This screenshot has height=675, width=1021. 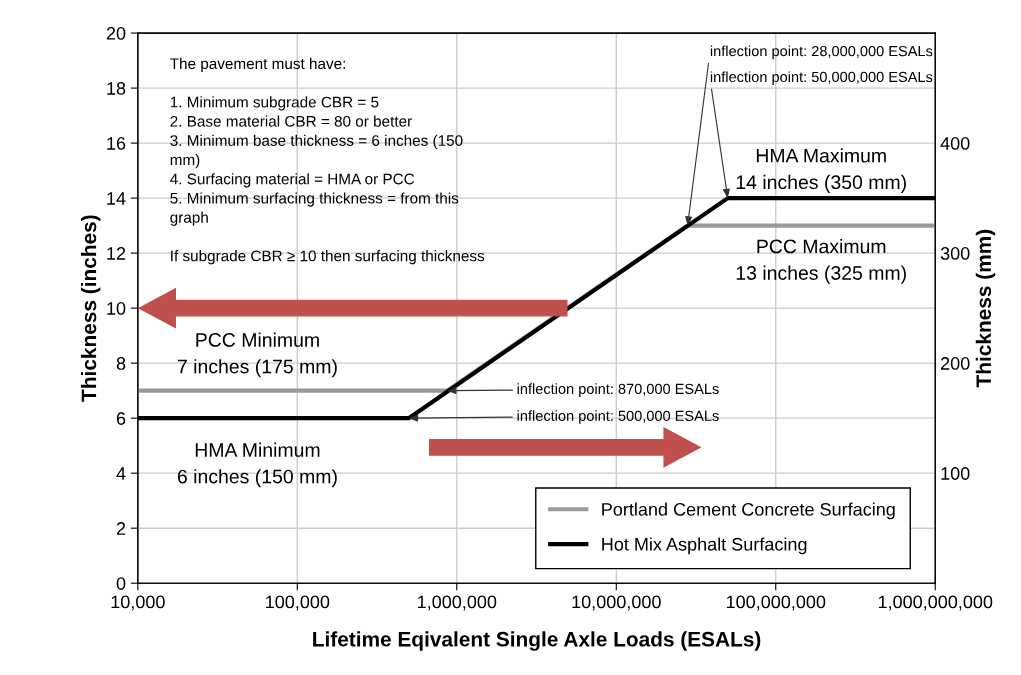 What do you see at coordinates (955, 253) in the screenshot?
I see `y2-tick-label: 300` at bounding box center [955, 253].